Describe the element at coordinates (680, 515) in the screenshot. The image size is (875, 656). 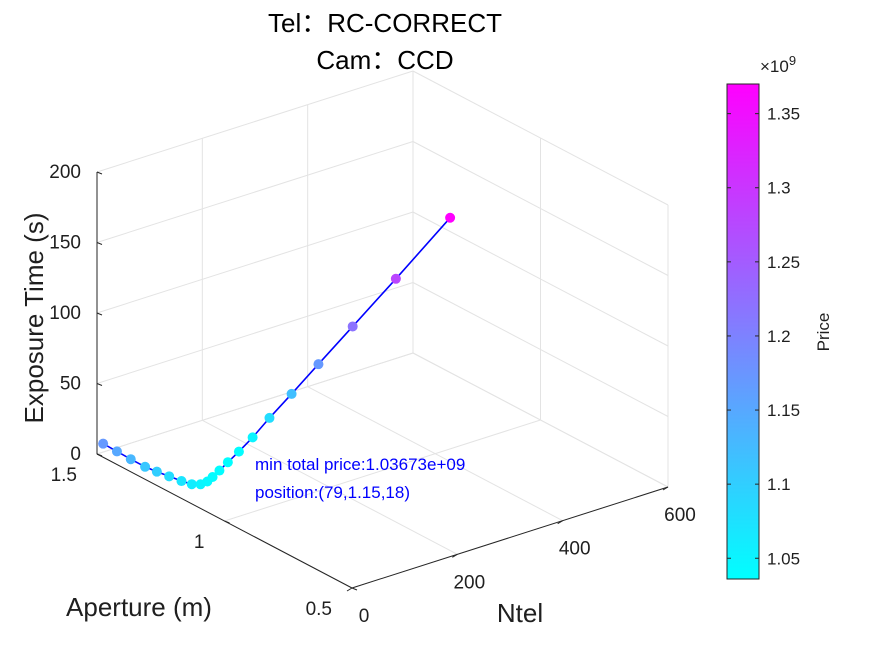
I see `x-tick-label: 600` at that location.